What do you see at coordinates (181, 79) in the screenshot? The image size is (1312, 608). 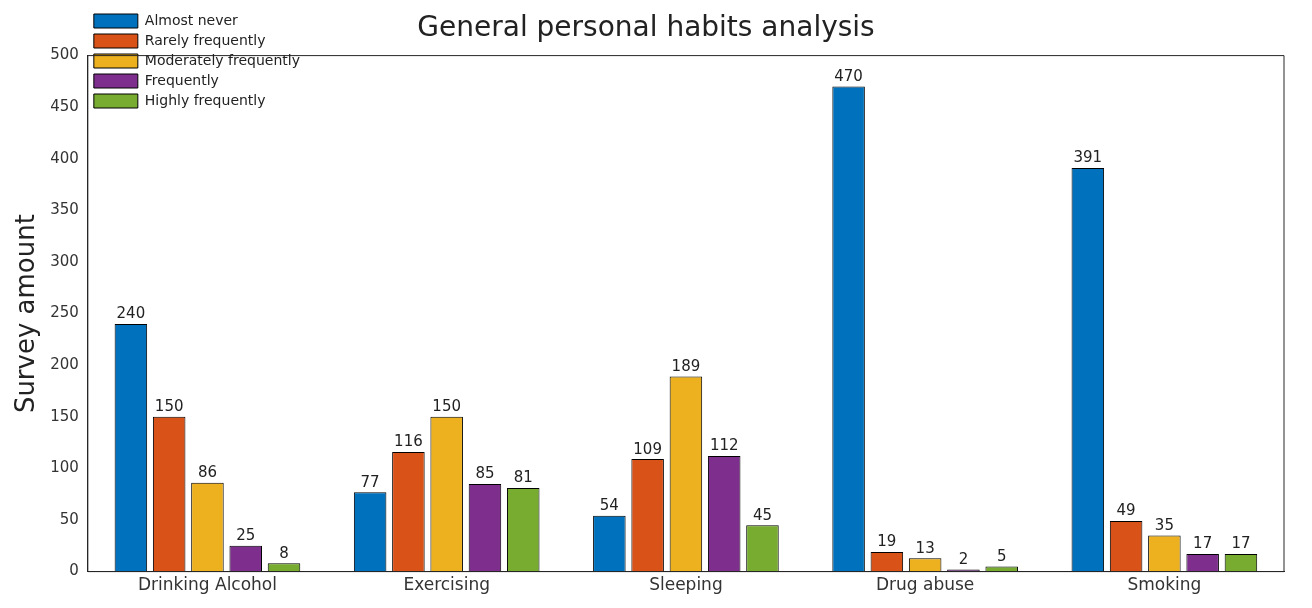 I see `legend-label: Frequently` at bounding box center [181, 79].